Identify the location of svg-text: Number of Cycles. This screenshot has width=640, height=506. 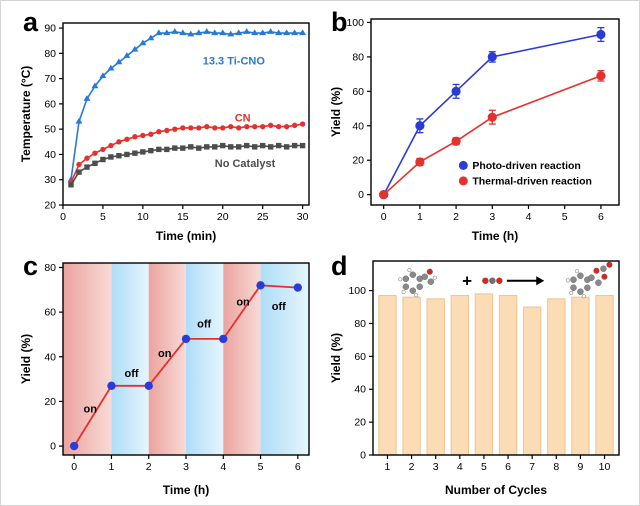
(496, 490).